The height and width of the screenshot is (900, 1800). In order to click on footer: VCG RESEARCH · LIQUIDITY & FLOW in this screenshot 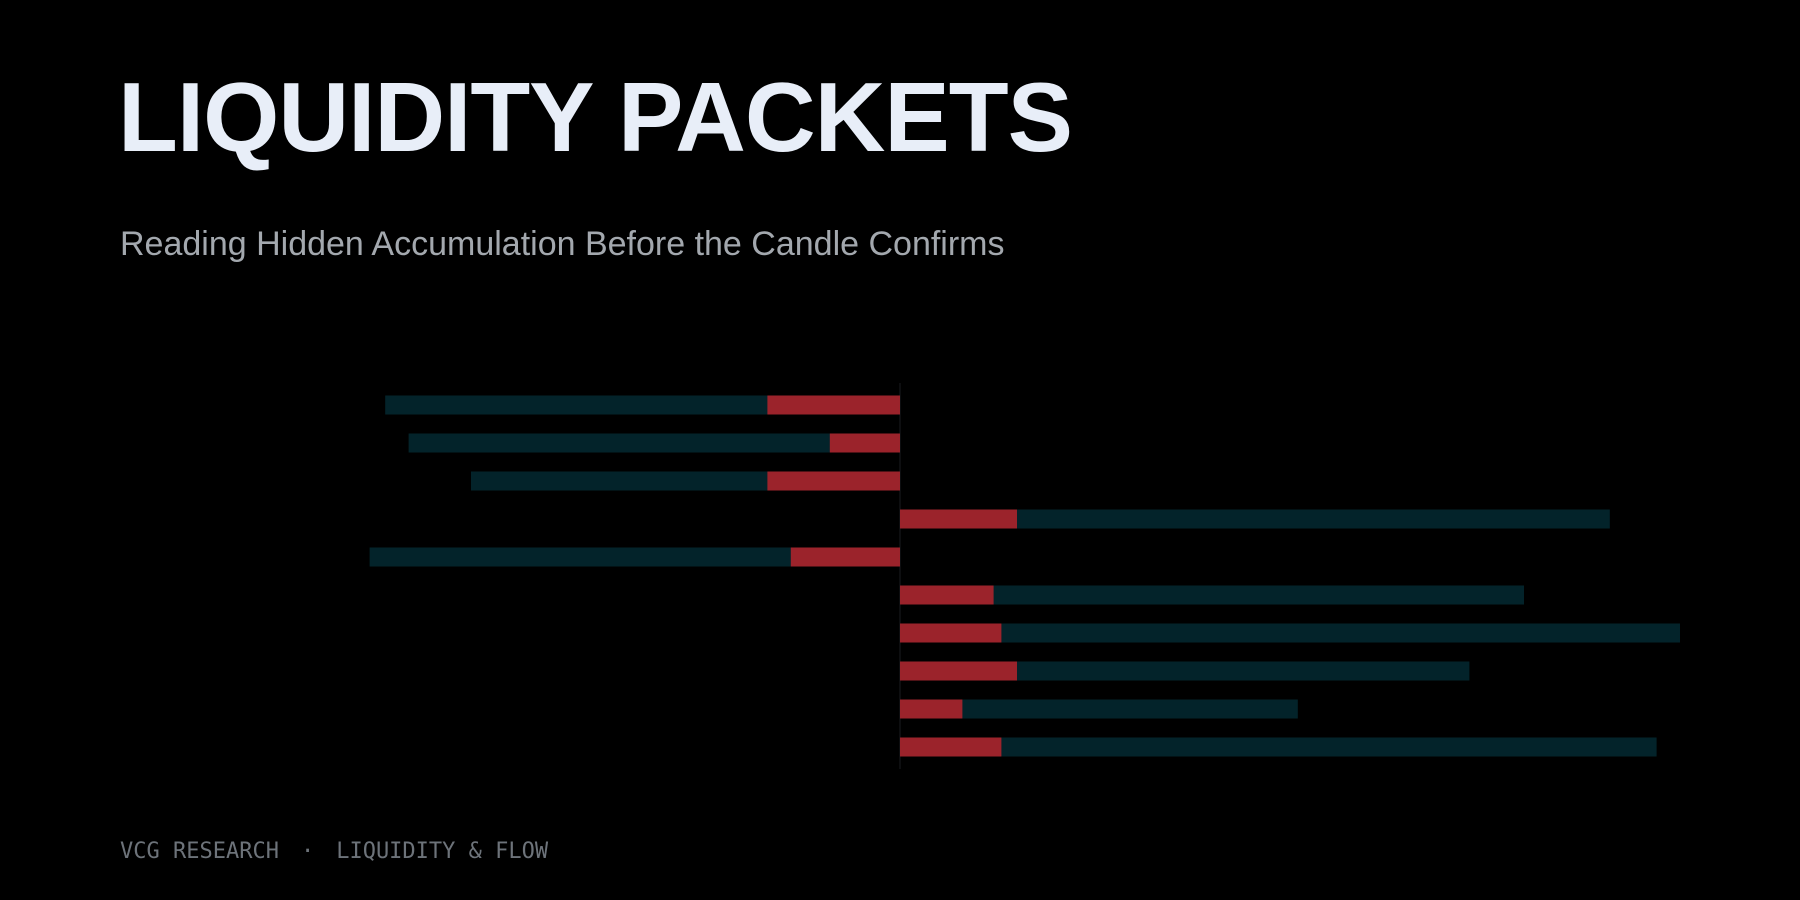, I will do `click(334, 852)`.